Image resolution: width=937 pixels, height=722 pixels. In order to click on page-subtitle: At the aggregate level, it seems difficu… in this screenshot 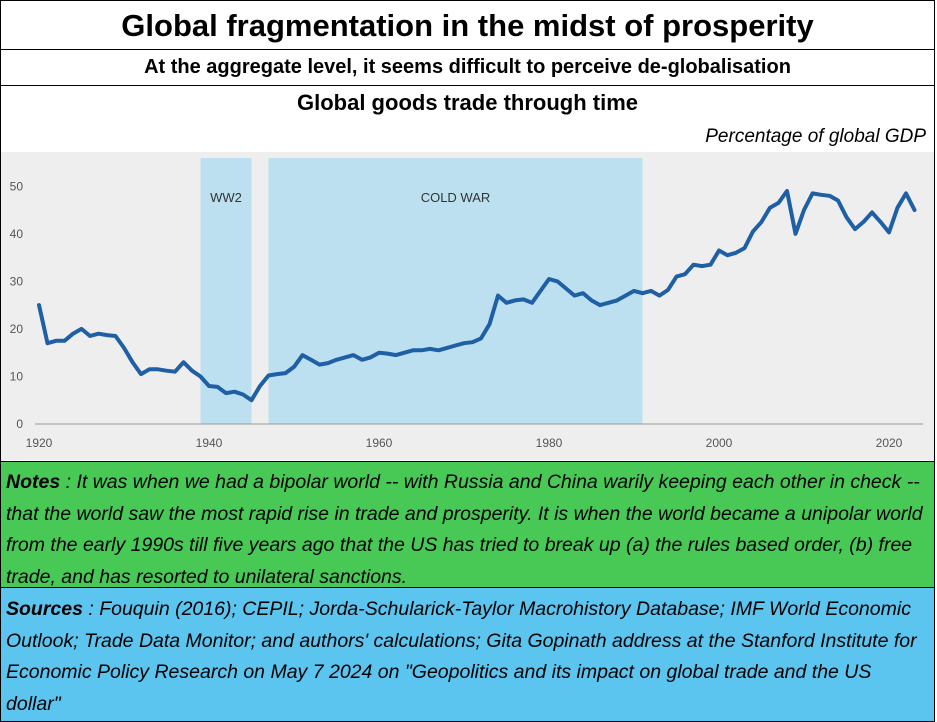, I will do `click(467, 67)`.